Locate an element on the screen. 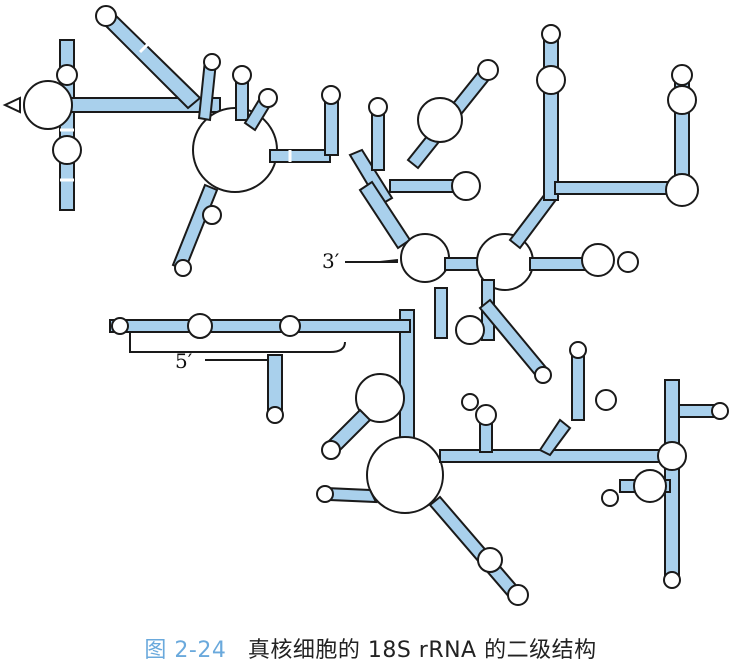 Image resolution: width=741 pixels, height=671 pixels. figure-title: 真核细胞的 18S rRNA 的二级结构 is located at coordinates (422, 650).